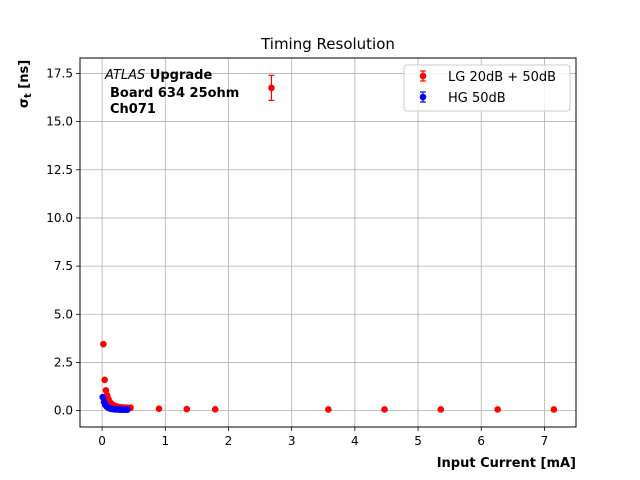 The image size is (640, 480). I want to click on annotation-line-1: ATLAS Upgrade, so click(158, 75).